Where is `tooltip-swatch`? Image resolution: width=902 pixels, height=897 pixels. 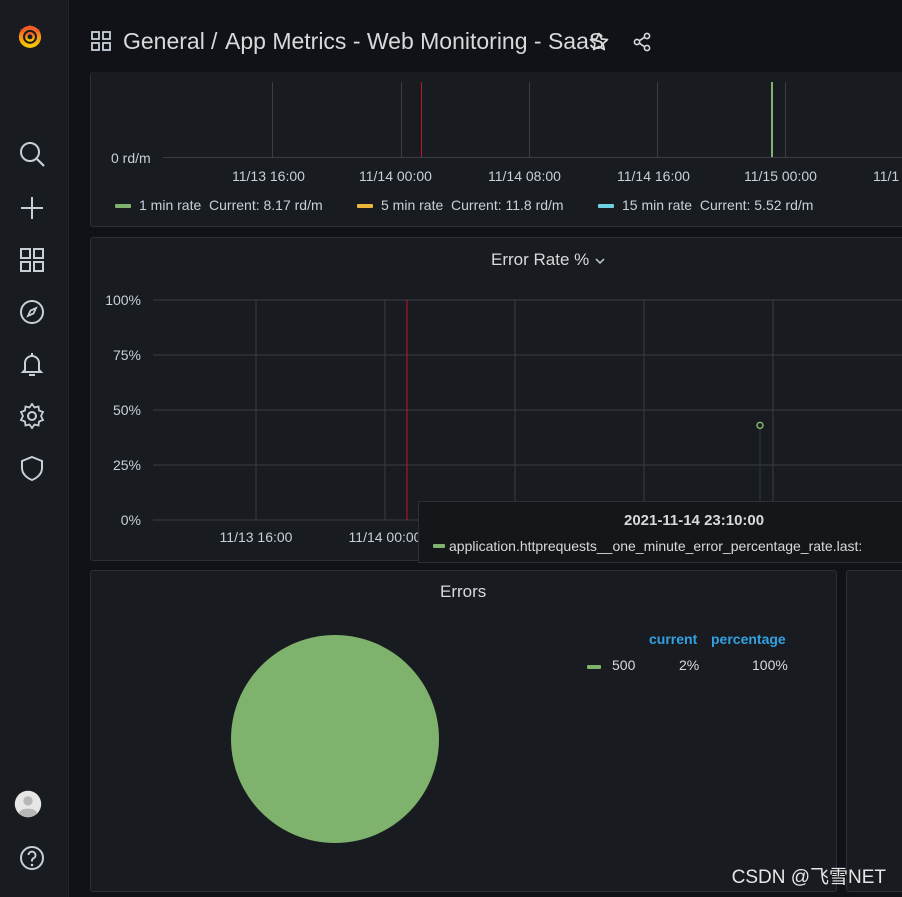 tooltip-swatch is located at coordinates (439, 546).